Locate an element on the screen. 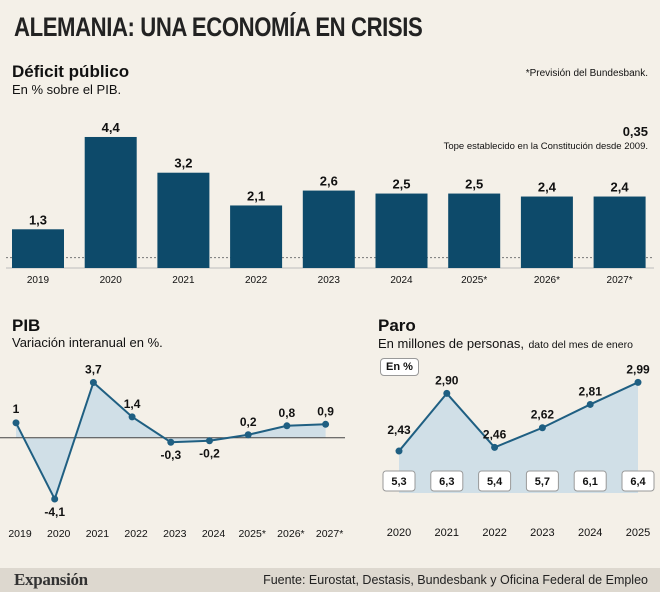 The image size is (660, 592). pib-tick-label: 2019 is located at coordinates (20, 534).